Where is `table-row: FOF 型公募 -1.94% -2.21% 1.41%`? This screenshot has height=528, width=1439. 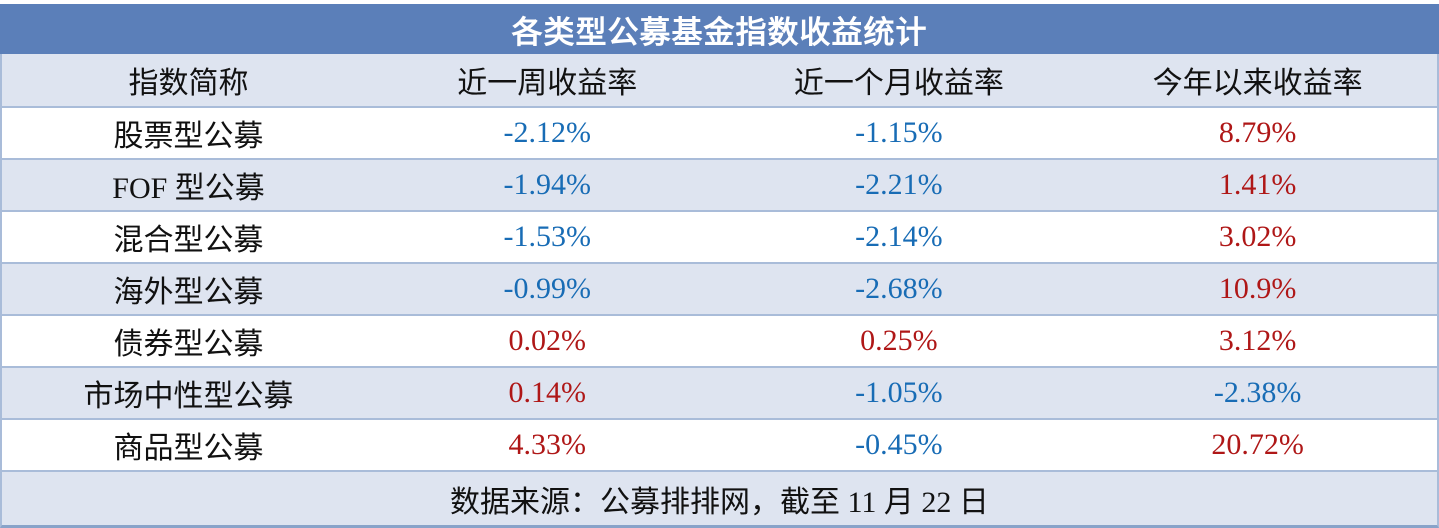
table-row: FOF 型公募 -1.94% -2.21% 1.41% is located at coordinates (719, 186).